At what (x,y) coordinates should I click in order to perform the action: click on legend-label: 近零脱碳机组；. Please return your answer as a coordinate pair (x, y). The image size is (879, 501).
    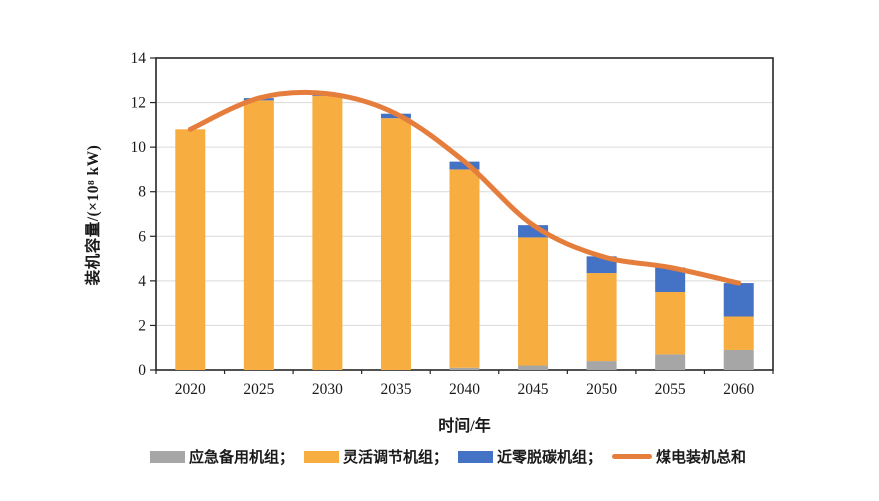
    Looking at the image, I should click on (550, 458).